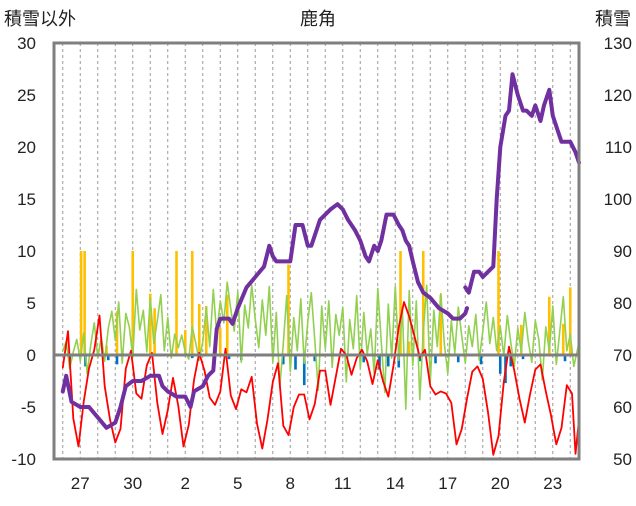 The height and width of the screenshot is (506, 636). I want to click on x-tick-label: 2, so click(185, 483).